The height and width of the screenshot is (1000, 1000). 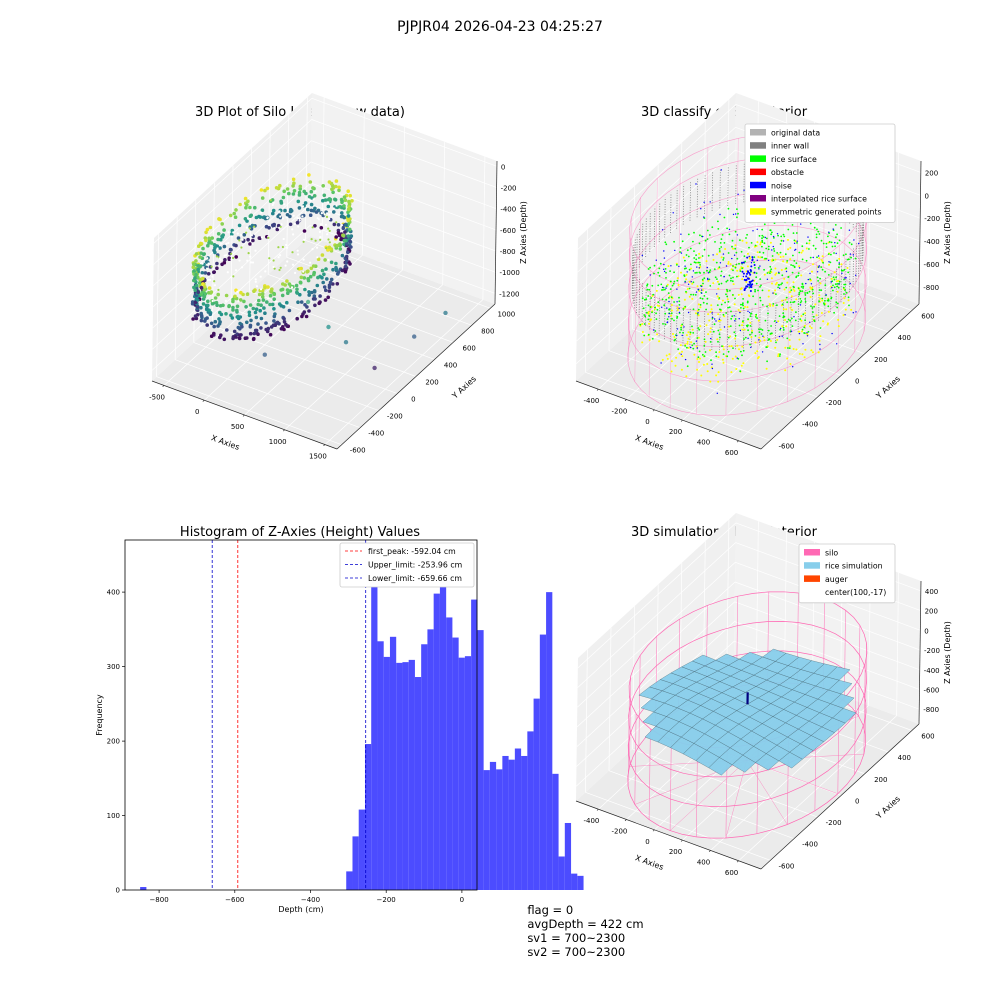 What do you see at coordinates (301, 715) in the screenshot?
I see `histogram-frame` at bounding box center [301, 715].